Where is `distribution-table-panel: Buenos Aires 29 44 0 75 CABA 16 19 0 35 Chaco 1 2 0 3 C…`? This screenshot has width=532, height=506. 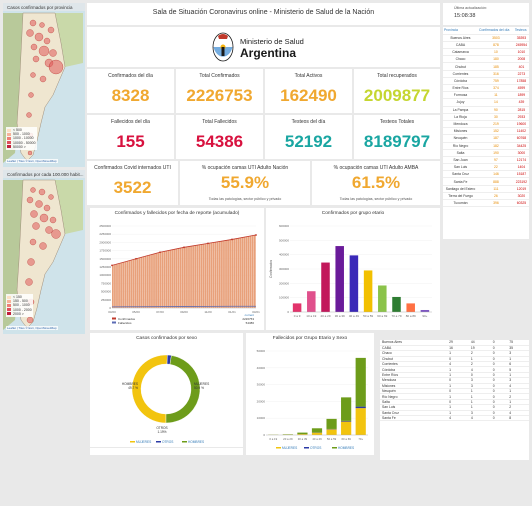 distribution-table-panel: Buenos Aires 29 44 0 75 CABA 16 19 0 35 Chaco 1 2 0 3 C… is located at coordinates (454, 400).